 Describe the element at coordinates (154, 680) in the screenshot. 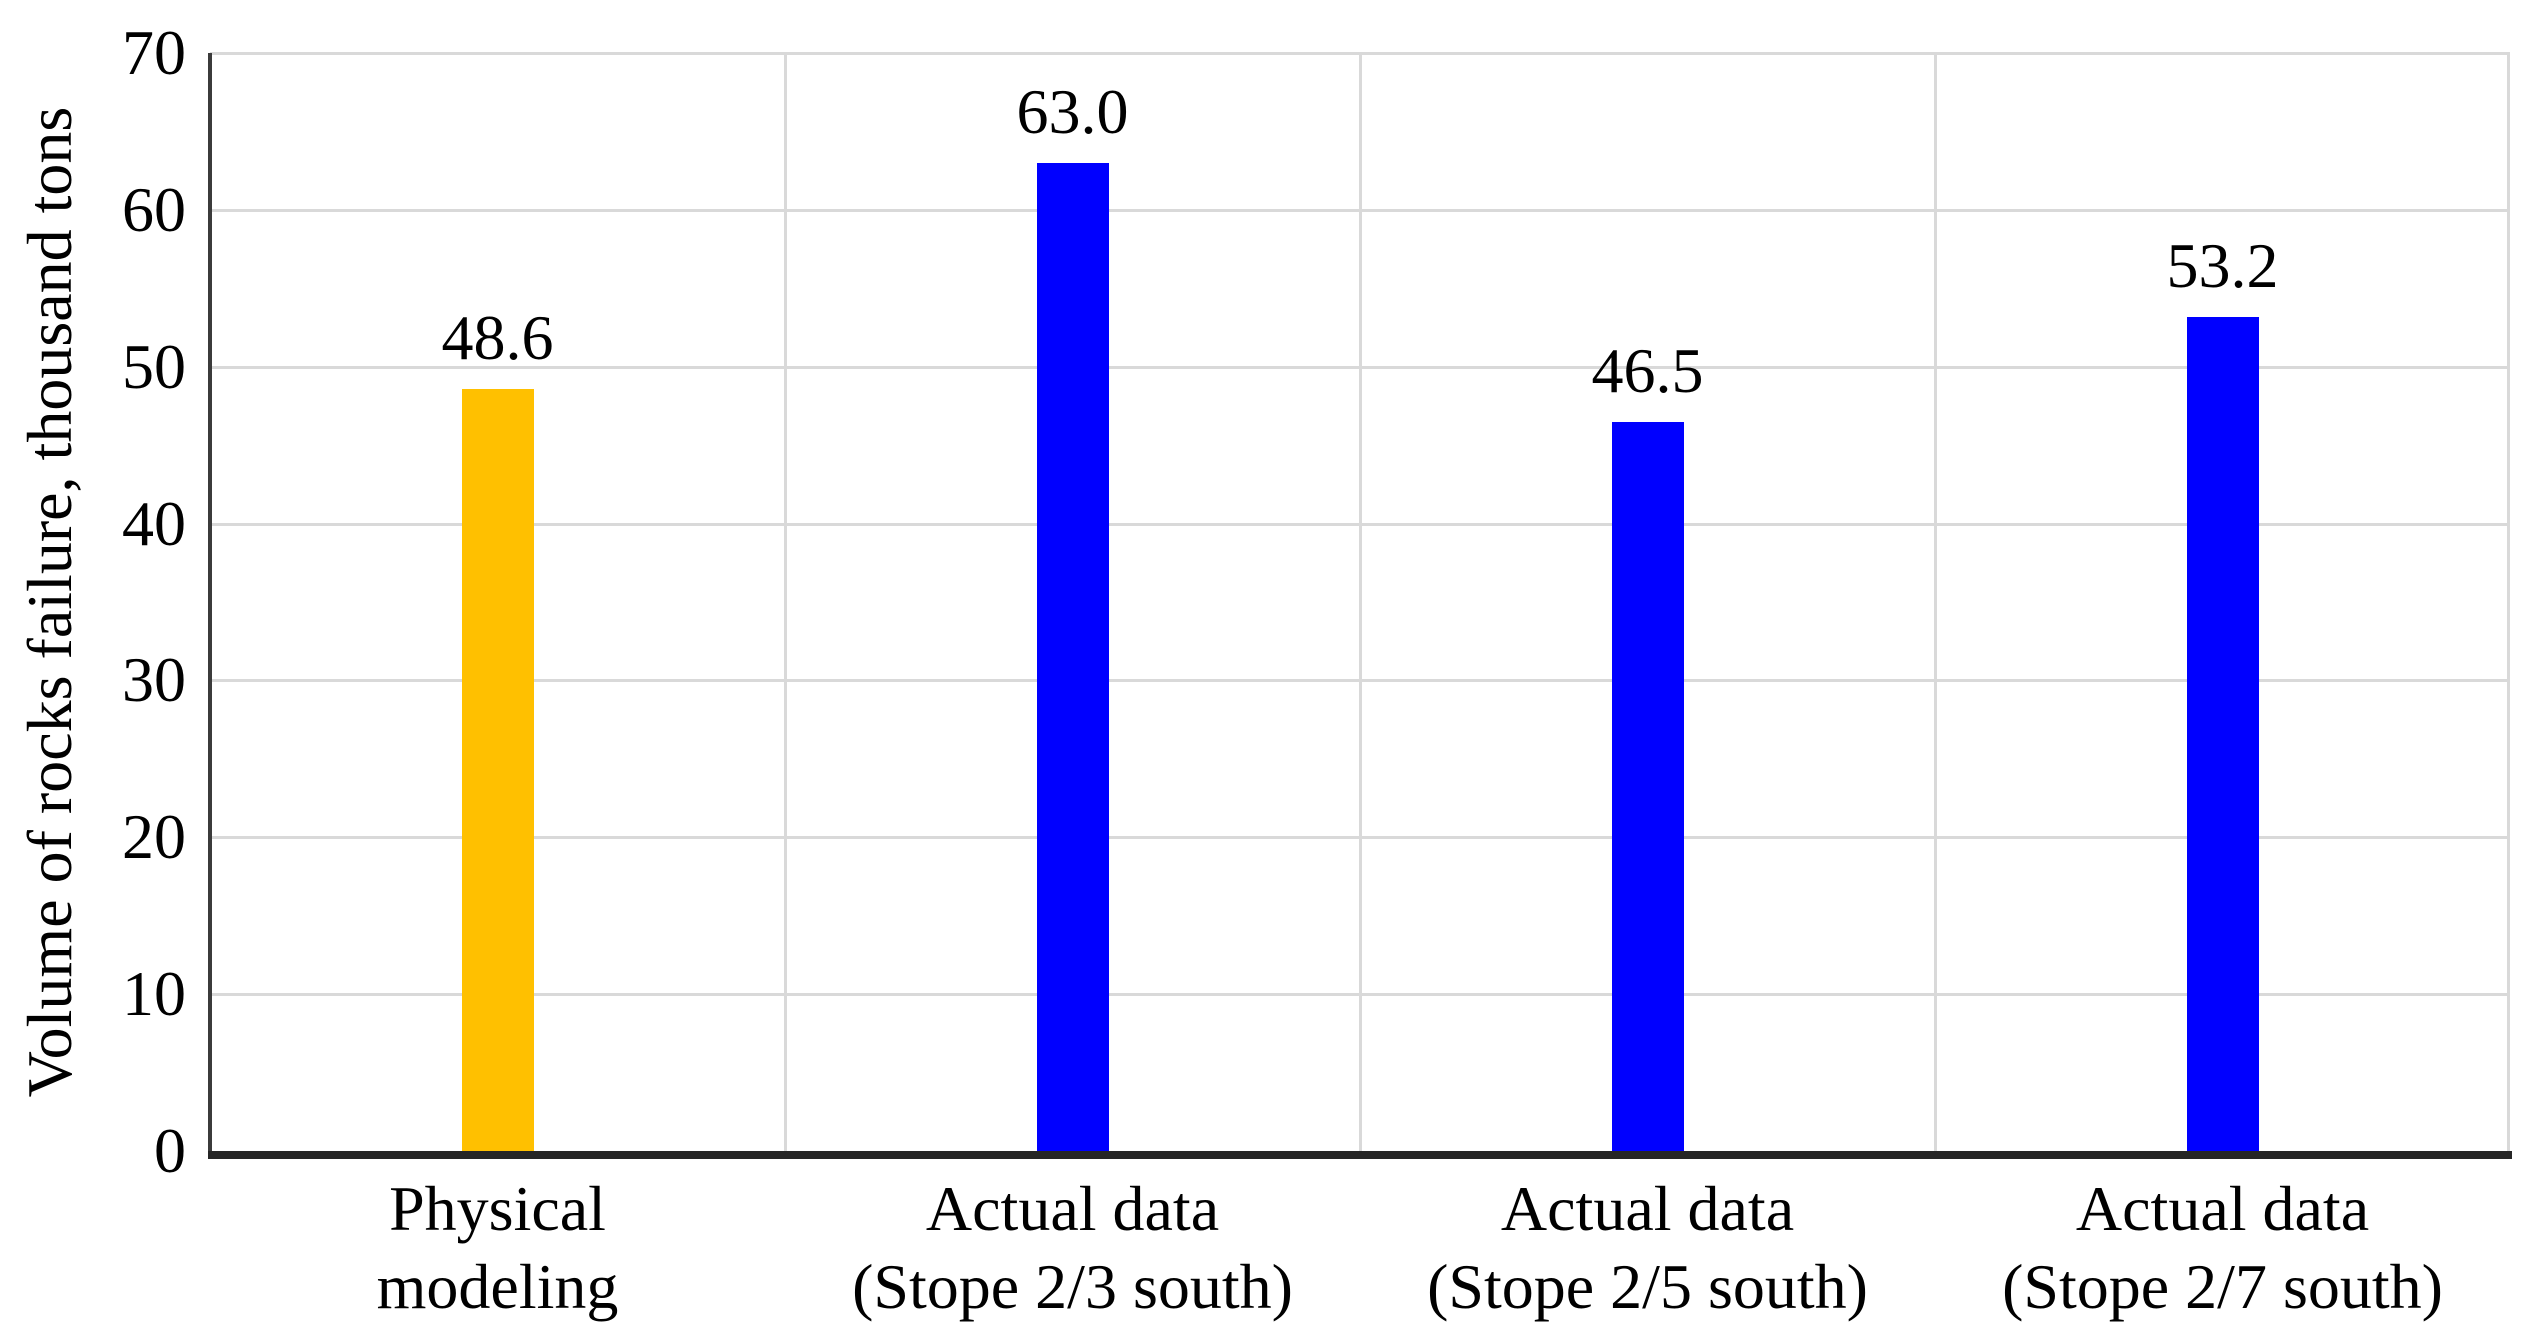

I see `y-tick-label: 30` at that location.